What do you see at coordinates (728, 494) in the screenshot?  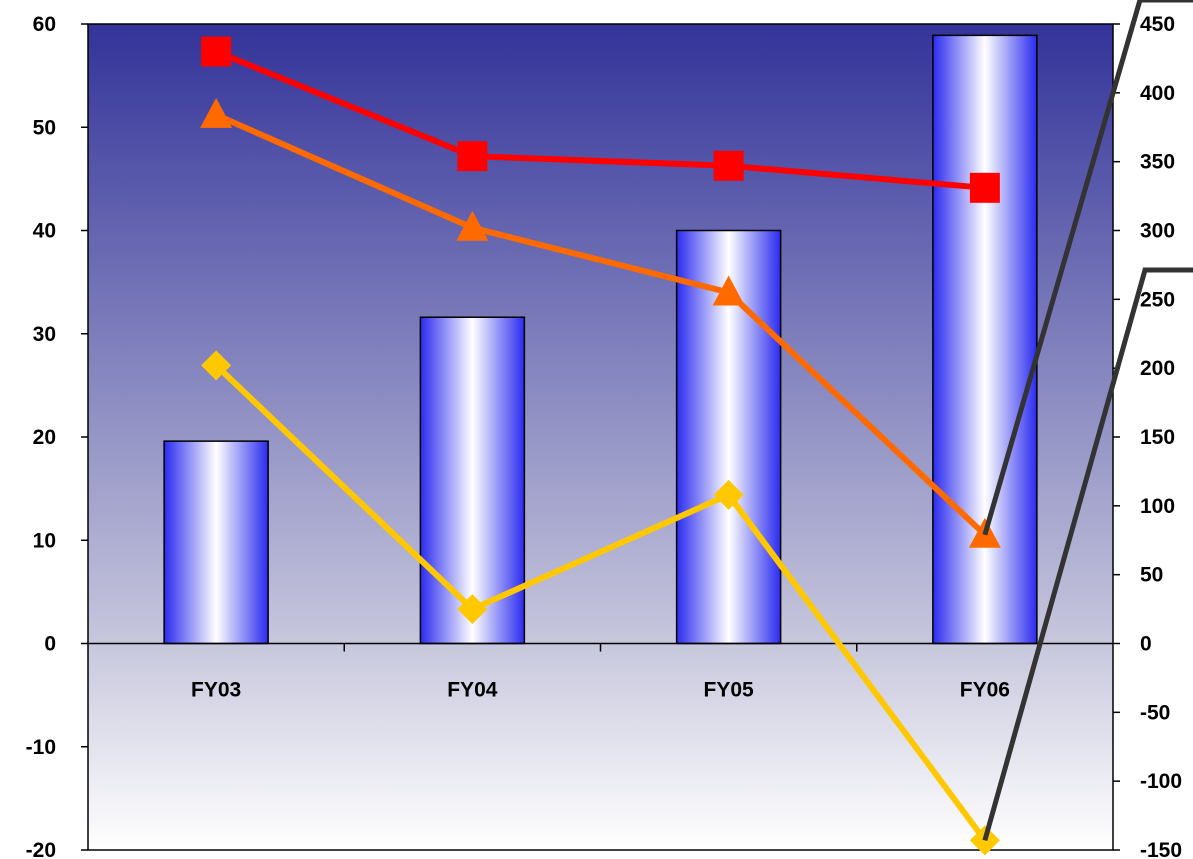 I see `diamond-marker-fy05` at bounding box center [728, 494].